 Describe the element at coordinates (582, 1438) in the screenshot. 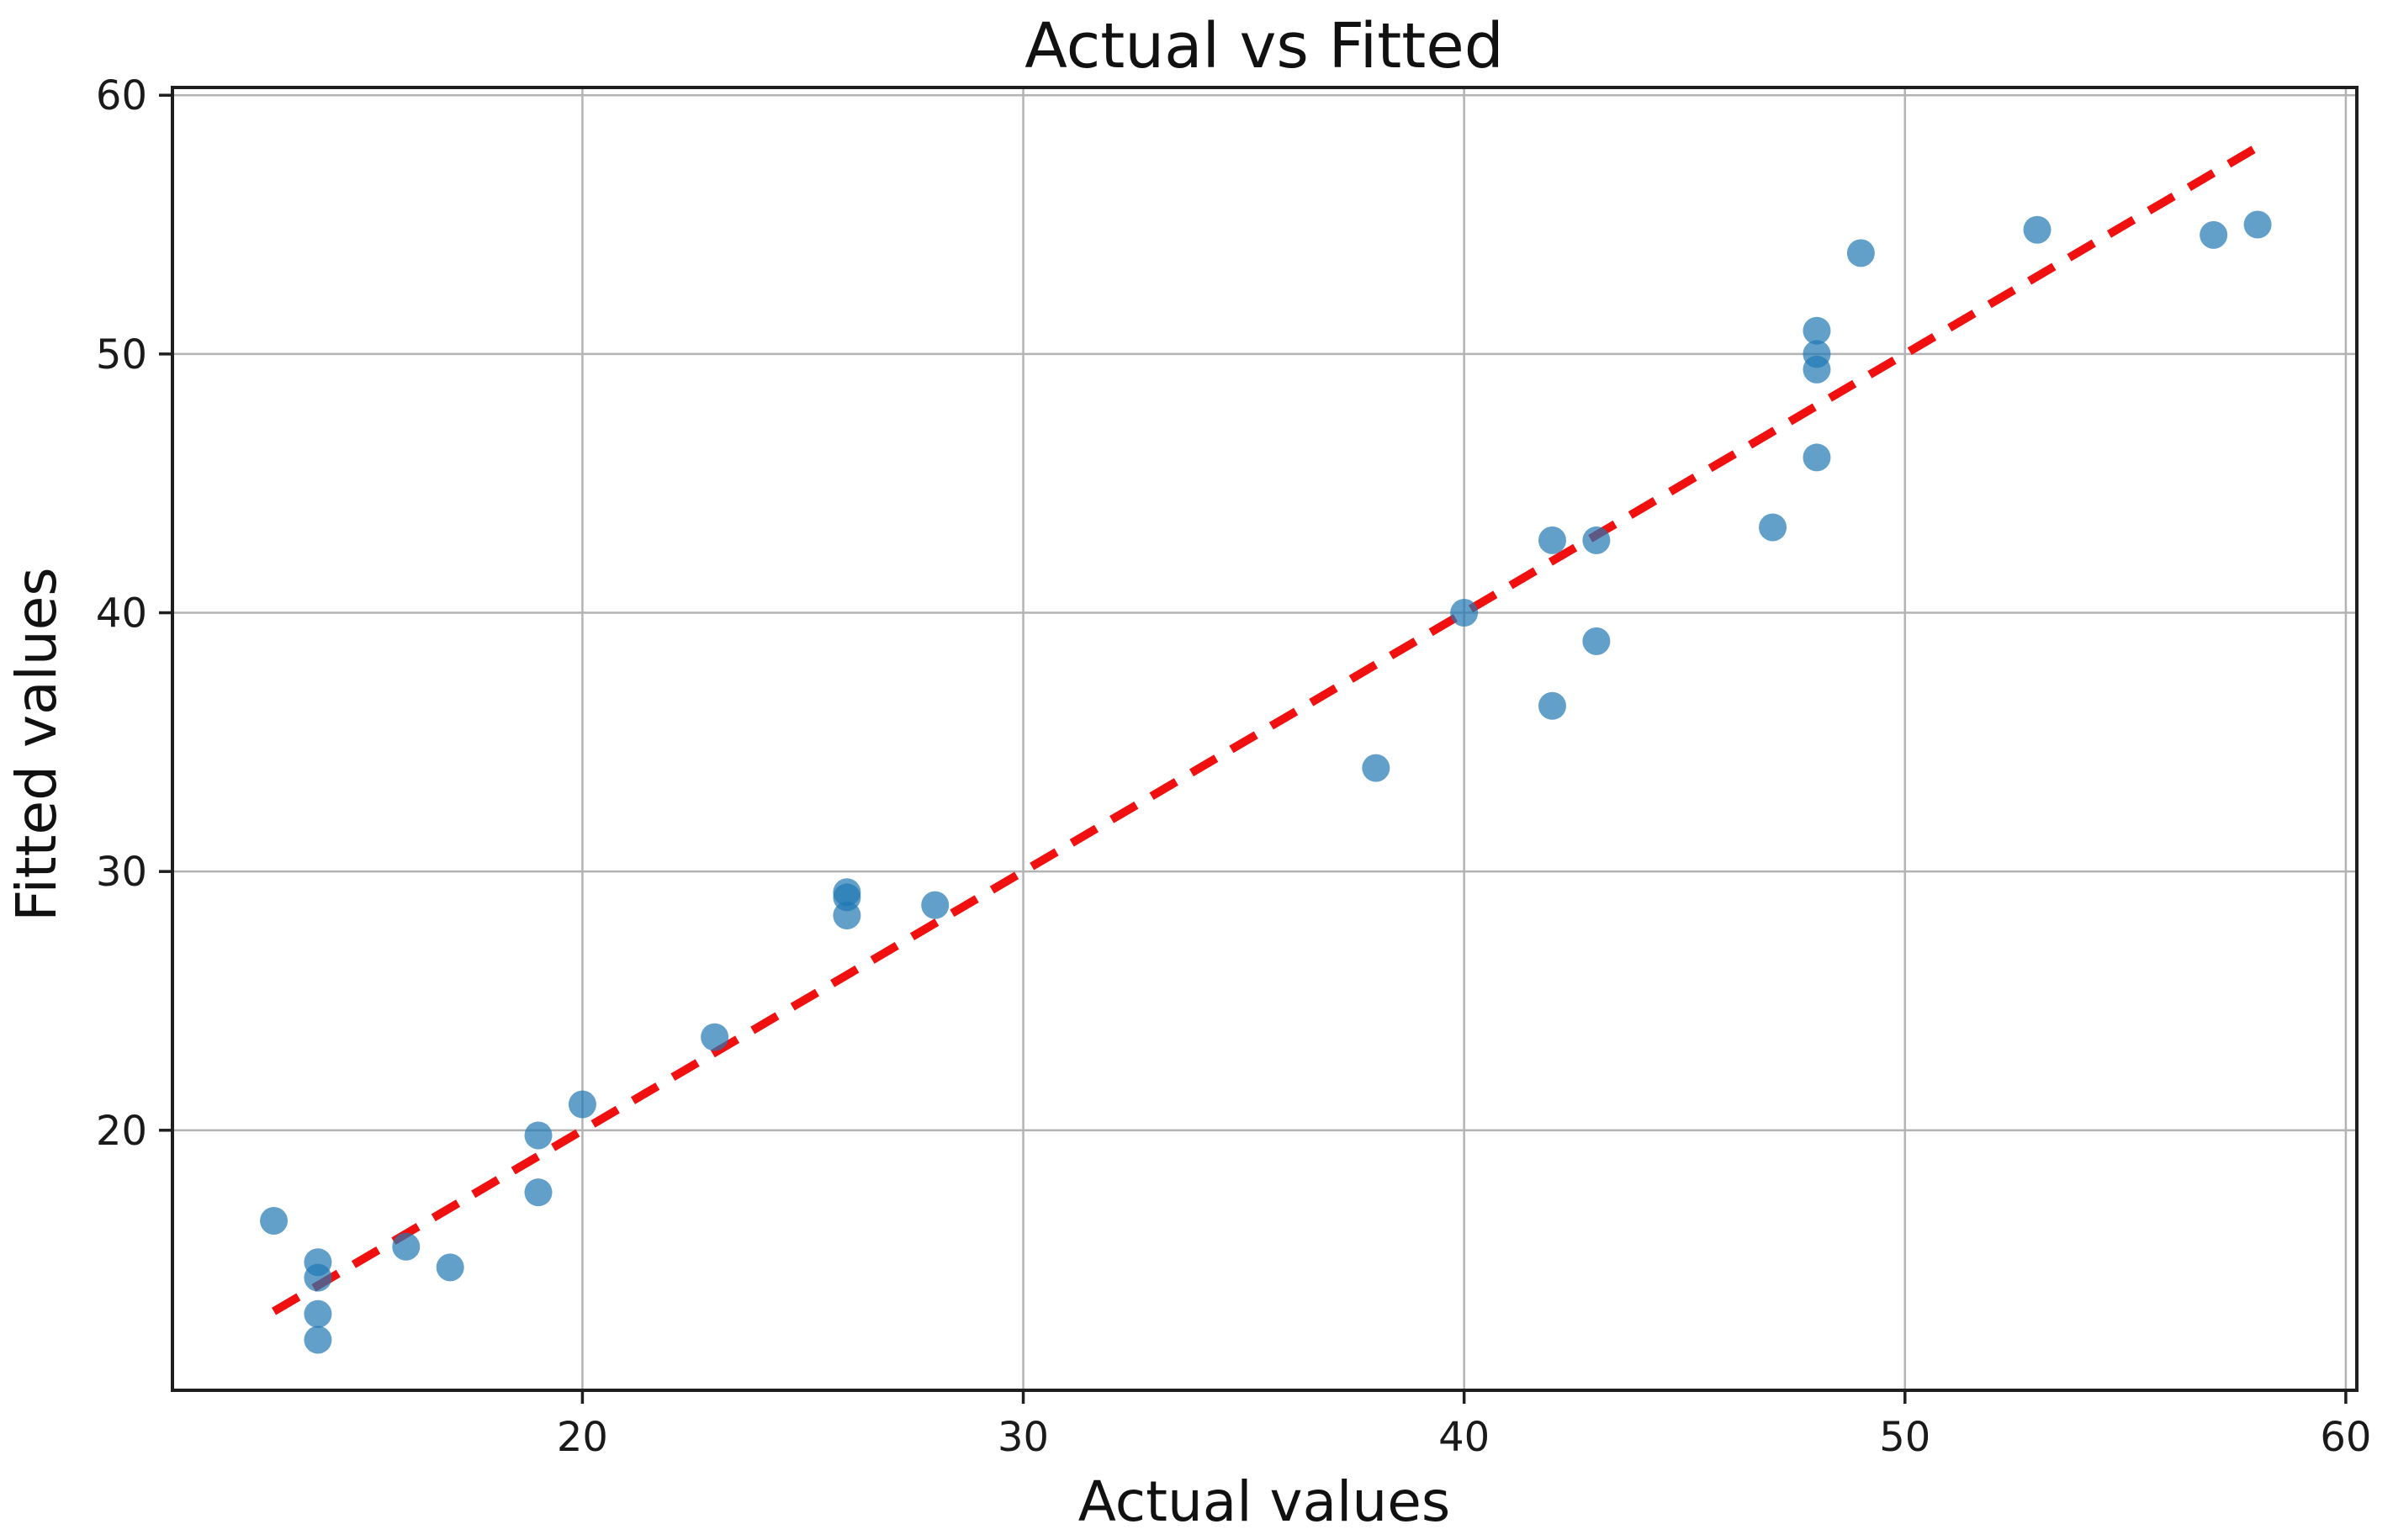

I see `x-tick-label: 20` at that location.